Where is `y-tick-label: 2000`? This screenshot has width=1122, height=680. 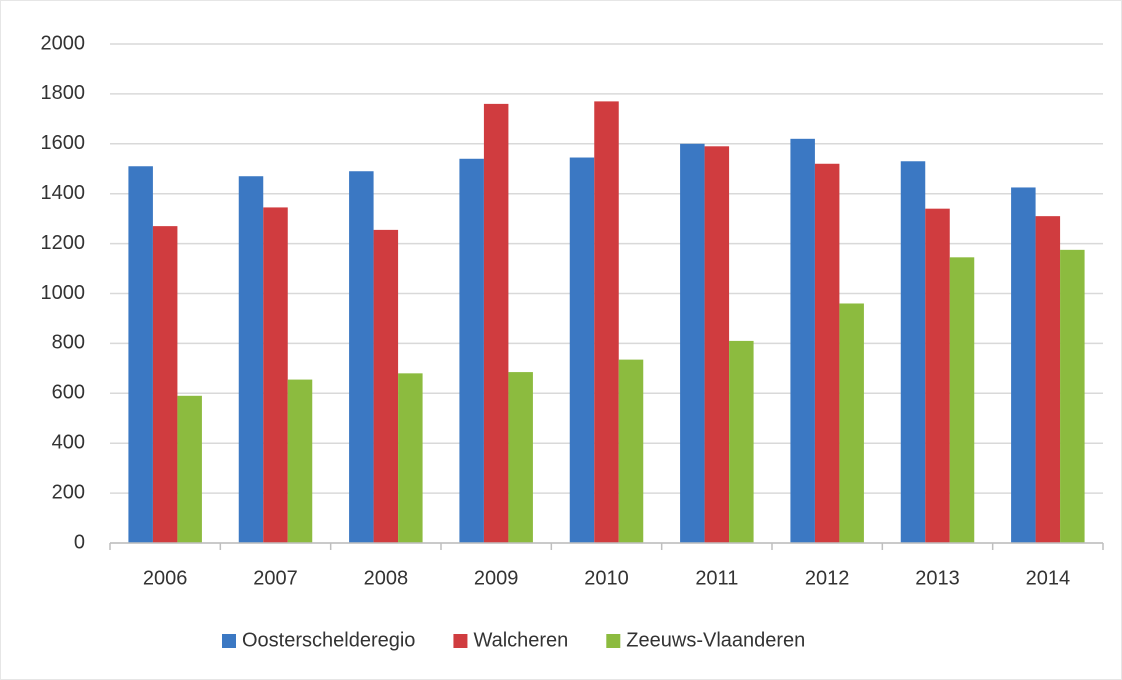
y-tick-label: 2000 is located at coordinates (63, 43).